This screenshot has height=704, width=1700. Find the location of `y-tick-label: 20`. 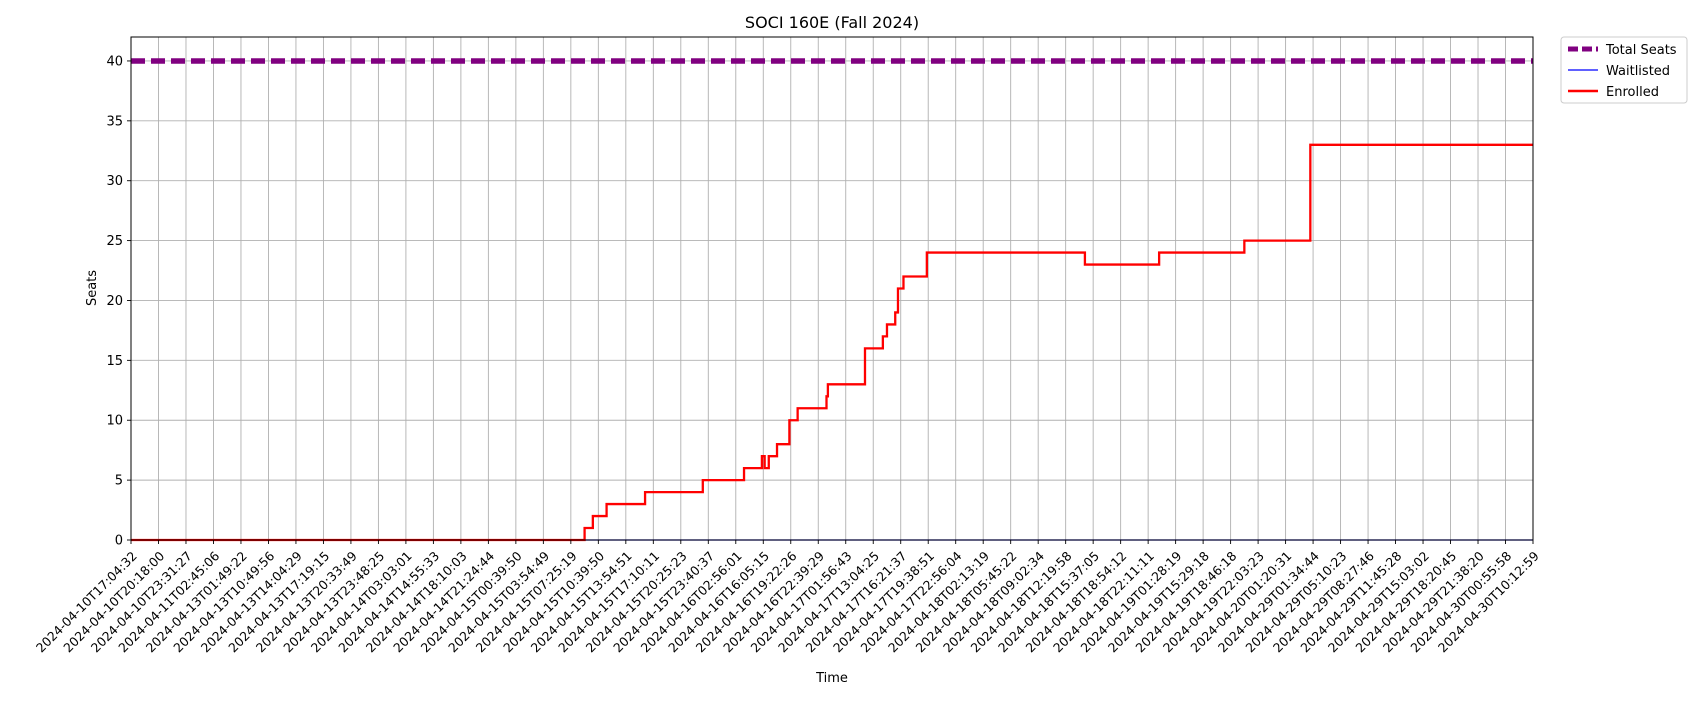

y-tick-label: 20 is located at coordinates (114, 301).